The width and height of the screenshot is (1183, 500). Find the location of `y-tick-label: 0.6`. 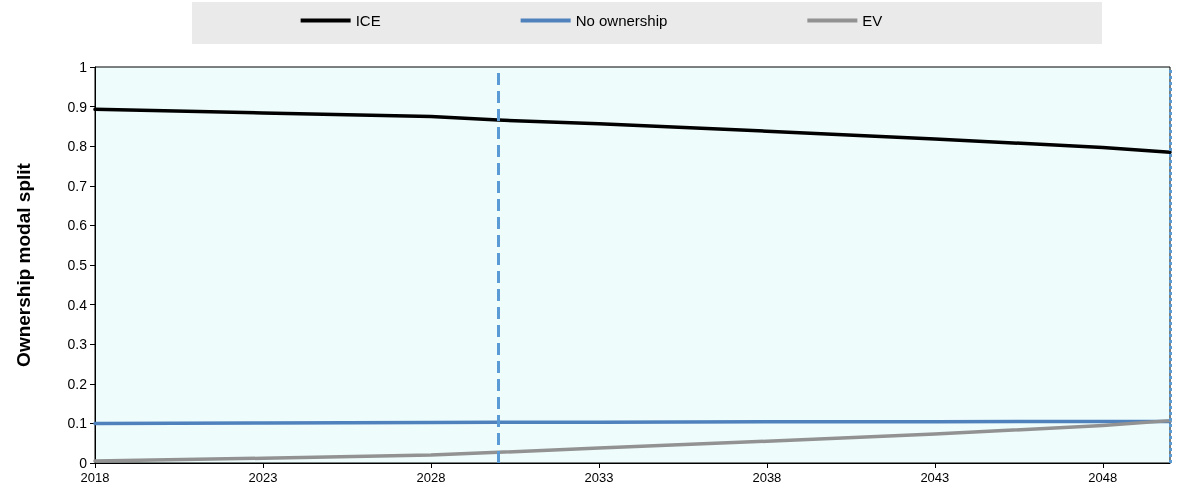

y-tick-label: 0.6 is located at coordinates (77, 225).